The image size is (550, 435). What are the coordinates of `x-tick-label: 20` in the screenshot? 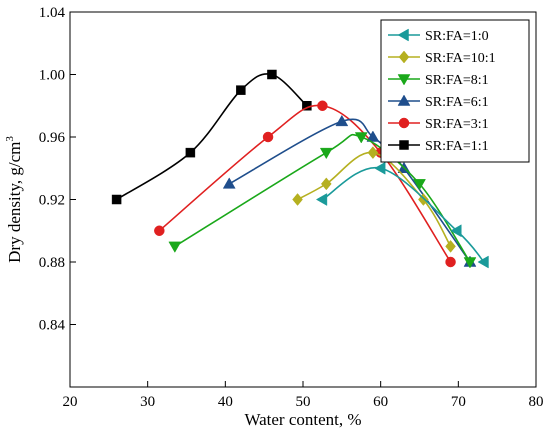 It's located at (70, 402).